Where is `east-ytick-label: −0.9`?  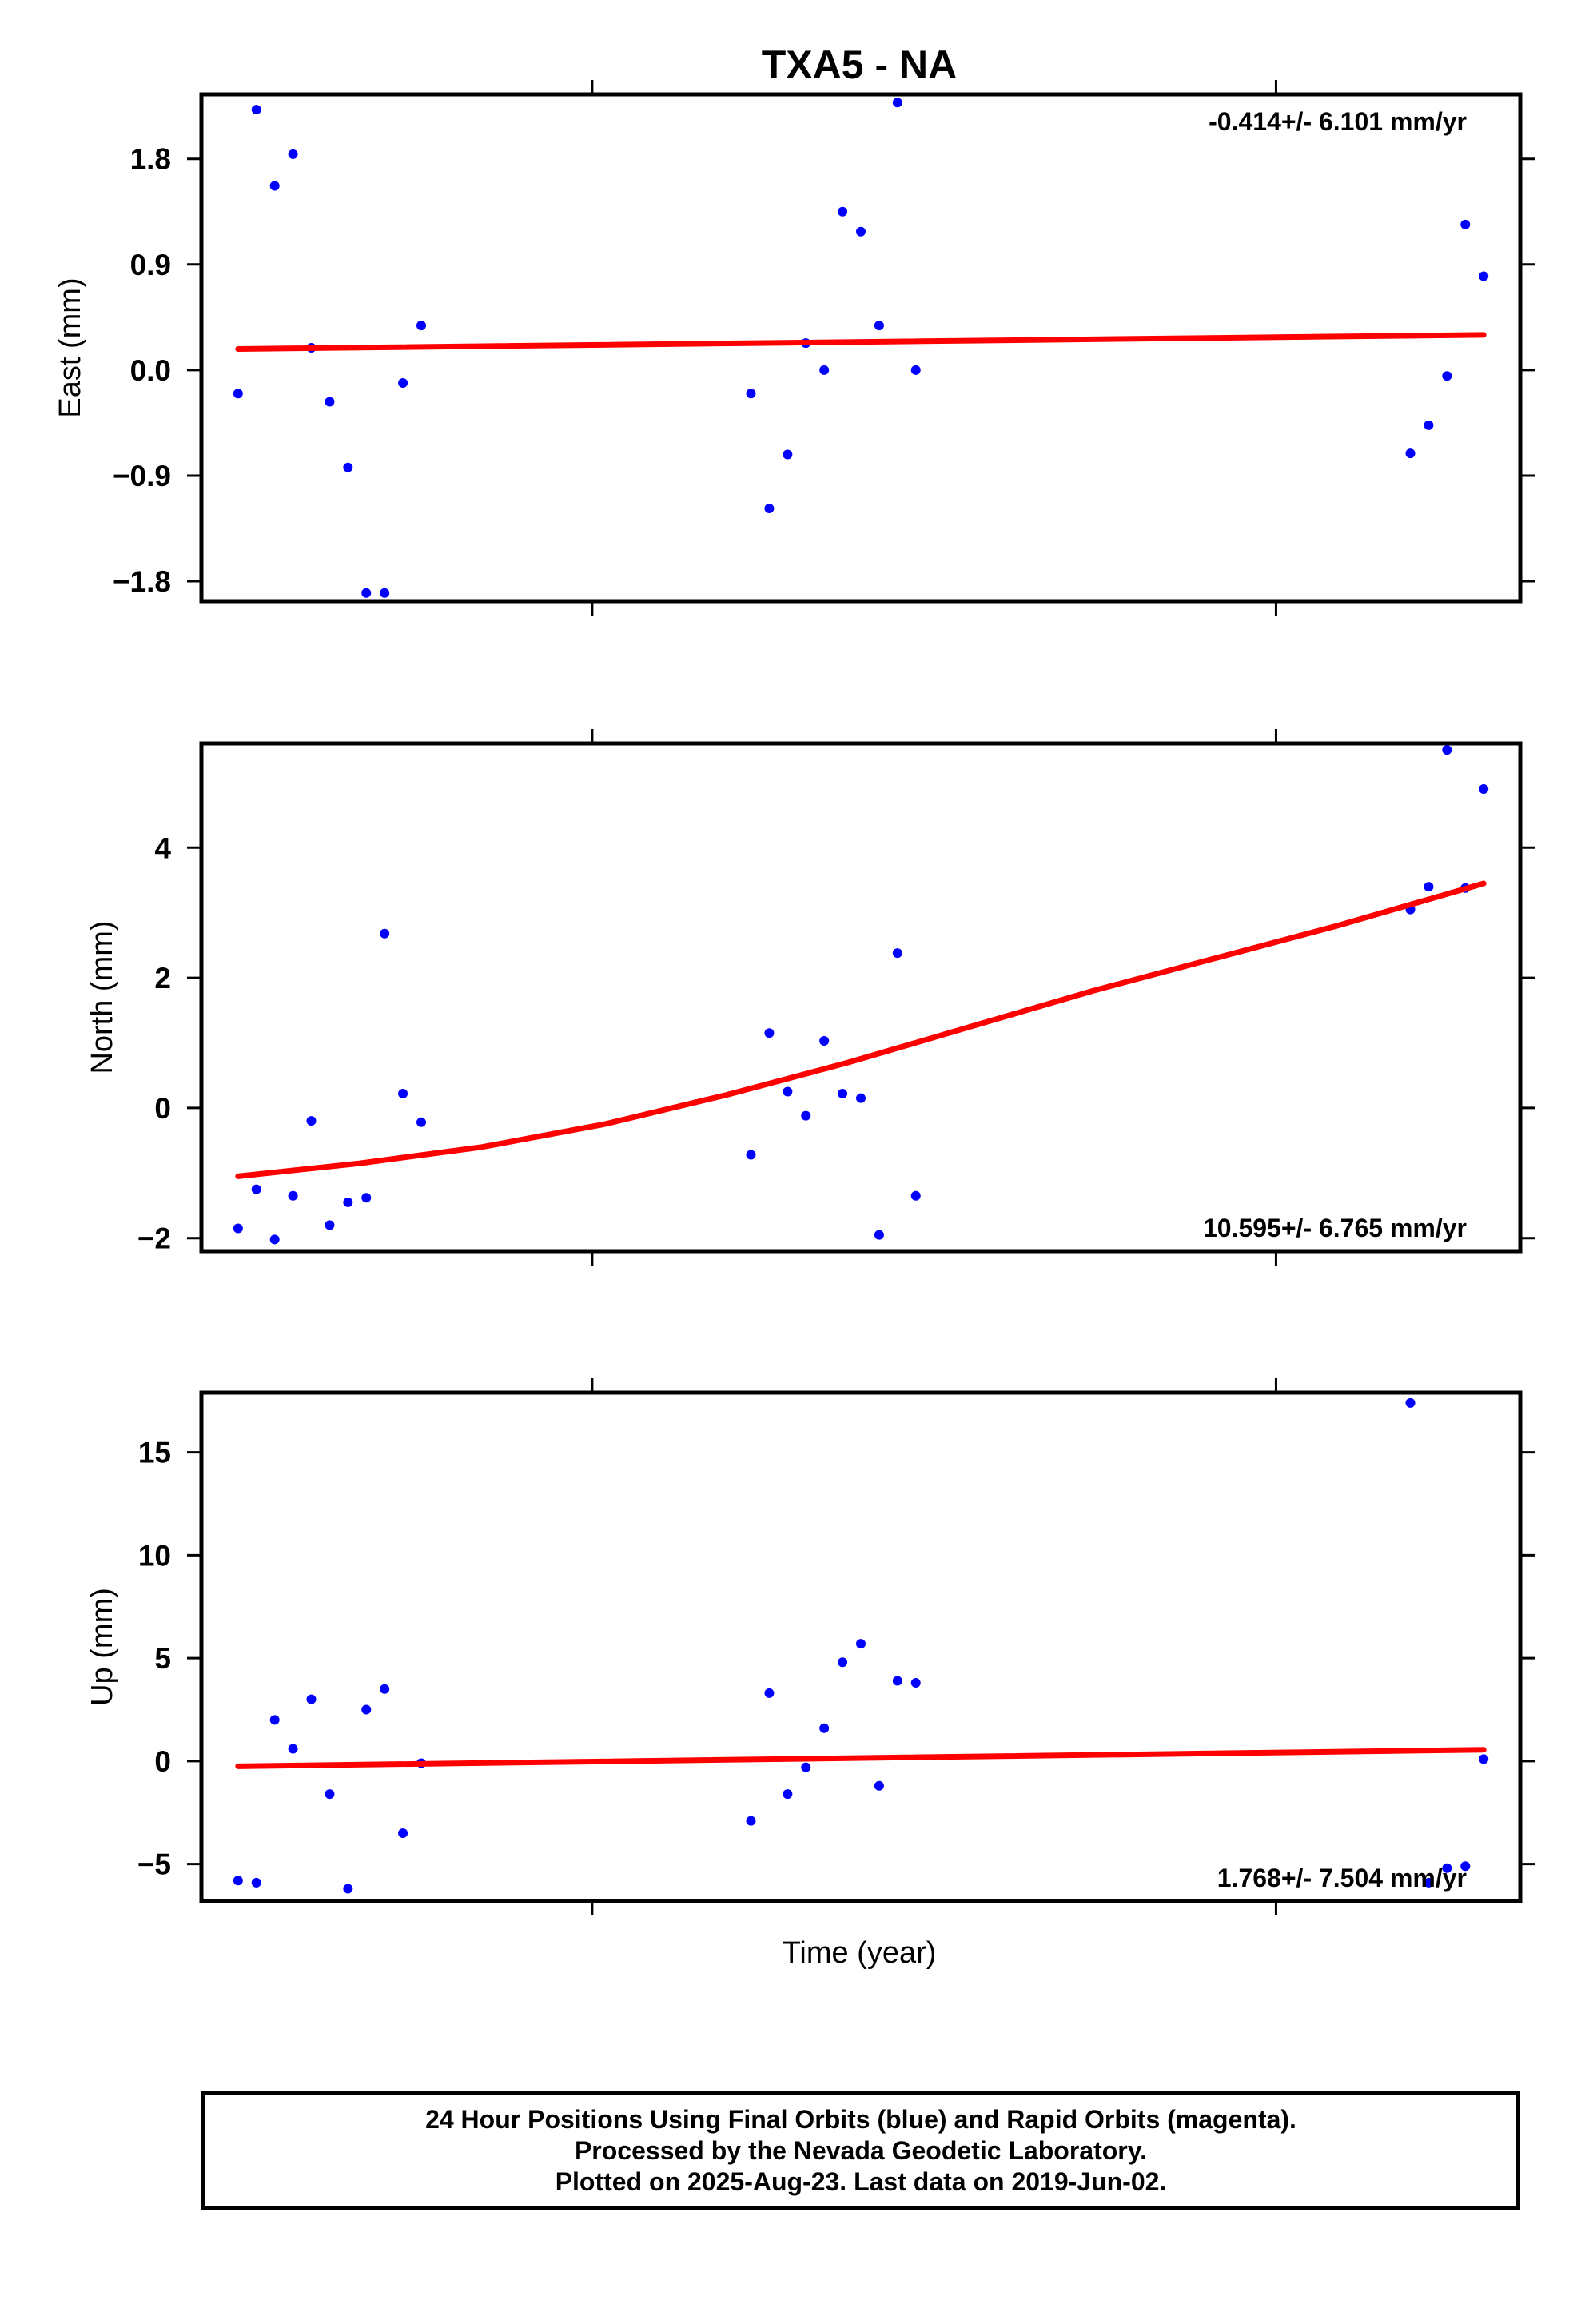
east-ytick-label: −0.9 is located at coordinates (142, 476).